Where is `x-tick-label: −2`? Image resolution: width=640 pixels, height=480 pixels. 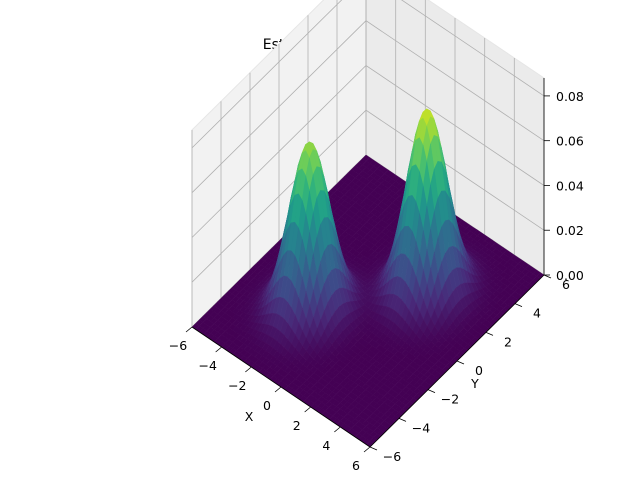 x-tick-label: −2 is located at coordinates (237, 385).